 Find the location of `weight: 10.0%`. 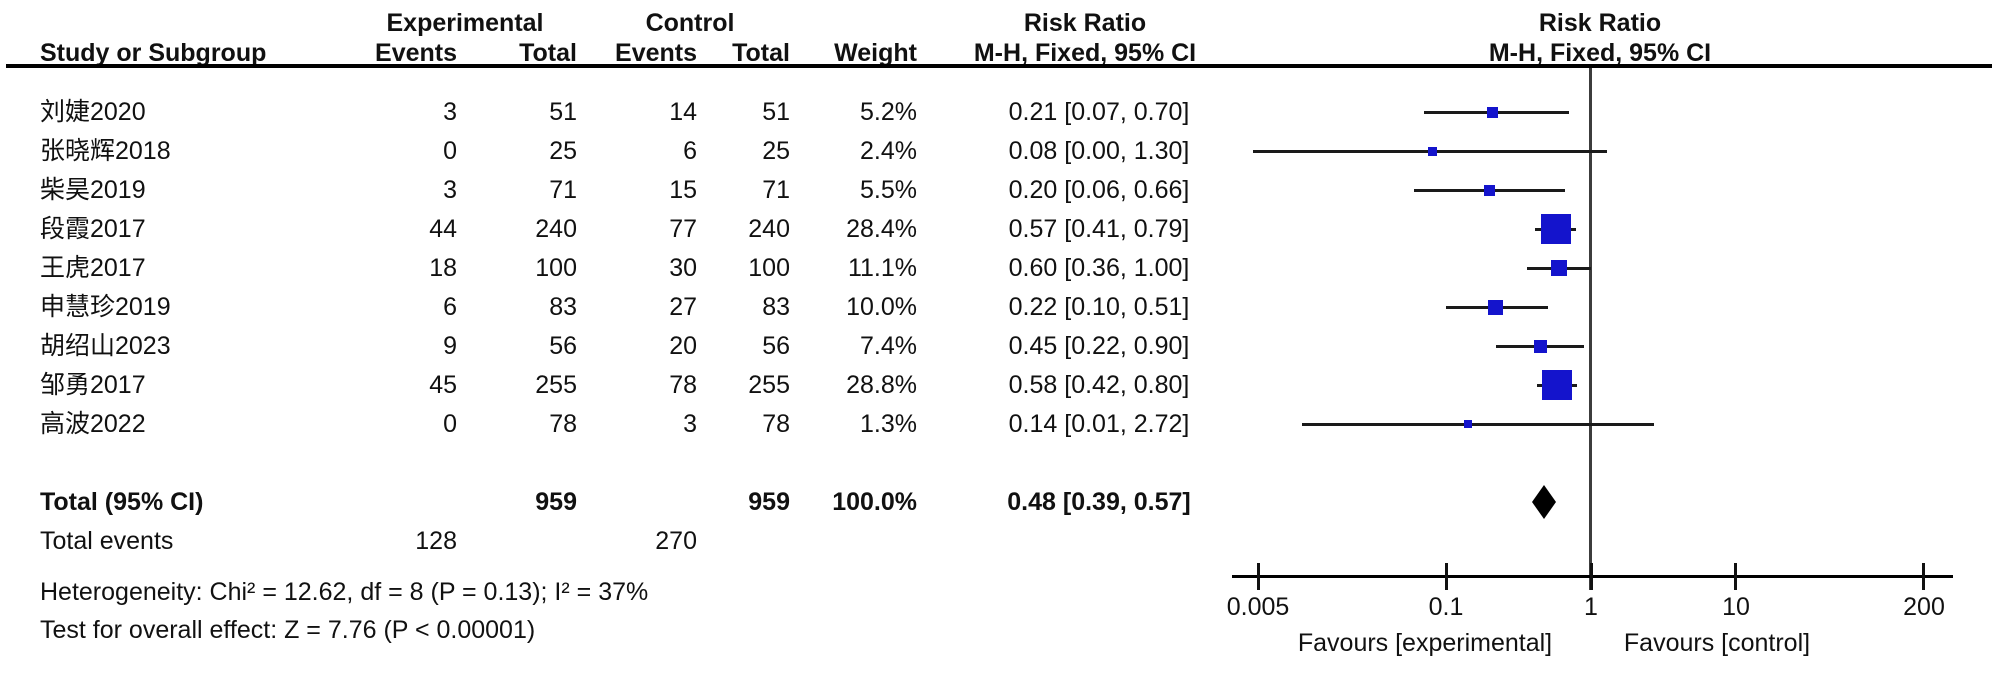

weight: 10.0% is located at coordinates (881, 307).